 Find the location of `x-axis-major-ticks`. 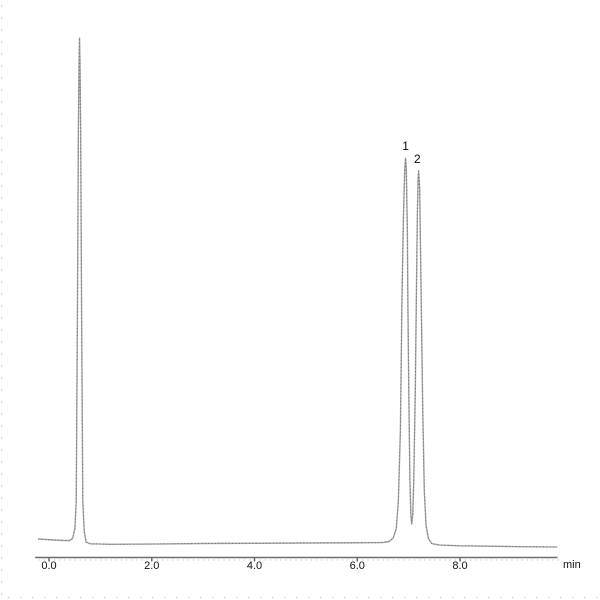

x-axis-major-ticks is located at coordinates (254, 560).